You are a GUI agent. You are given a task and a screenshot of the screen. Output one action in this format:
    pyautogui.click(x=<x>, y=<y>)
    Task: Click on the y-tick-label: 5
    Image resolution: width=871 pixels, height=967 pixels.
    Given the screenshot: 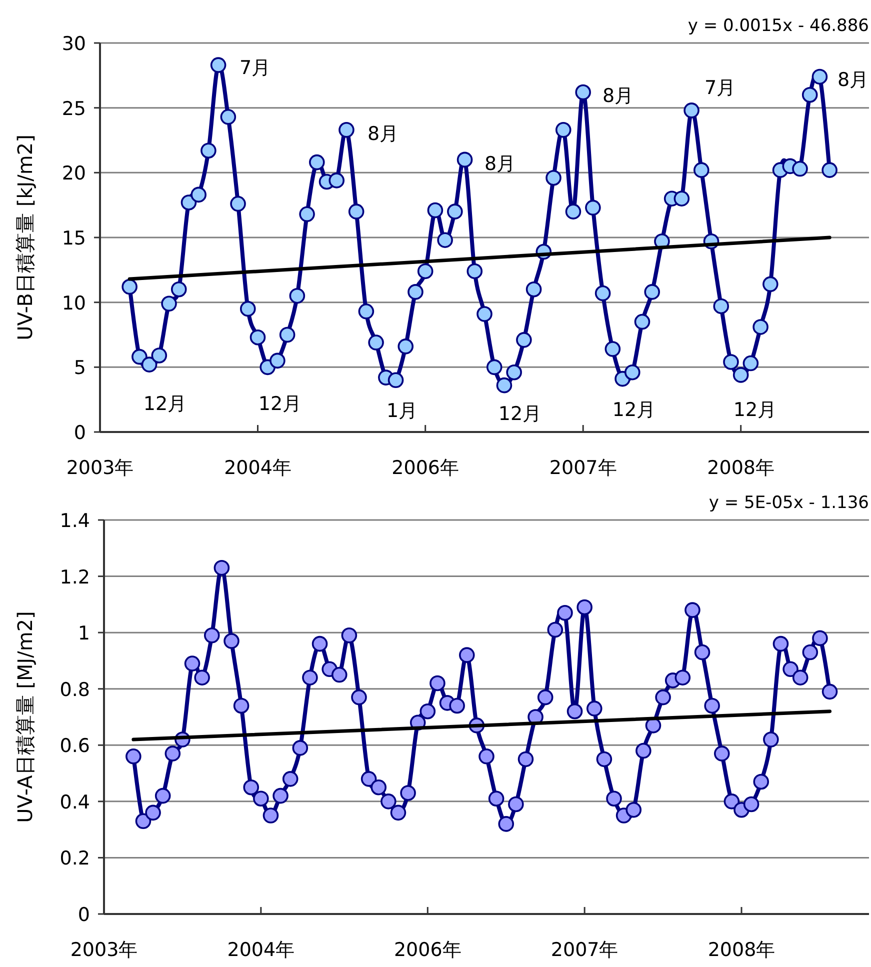 What is the action you would take?
    pyautogui.click(x=80, y=368)
    